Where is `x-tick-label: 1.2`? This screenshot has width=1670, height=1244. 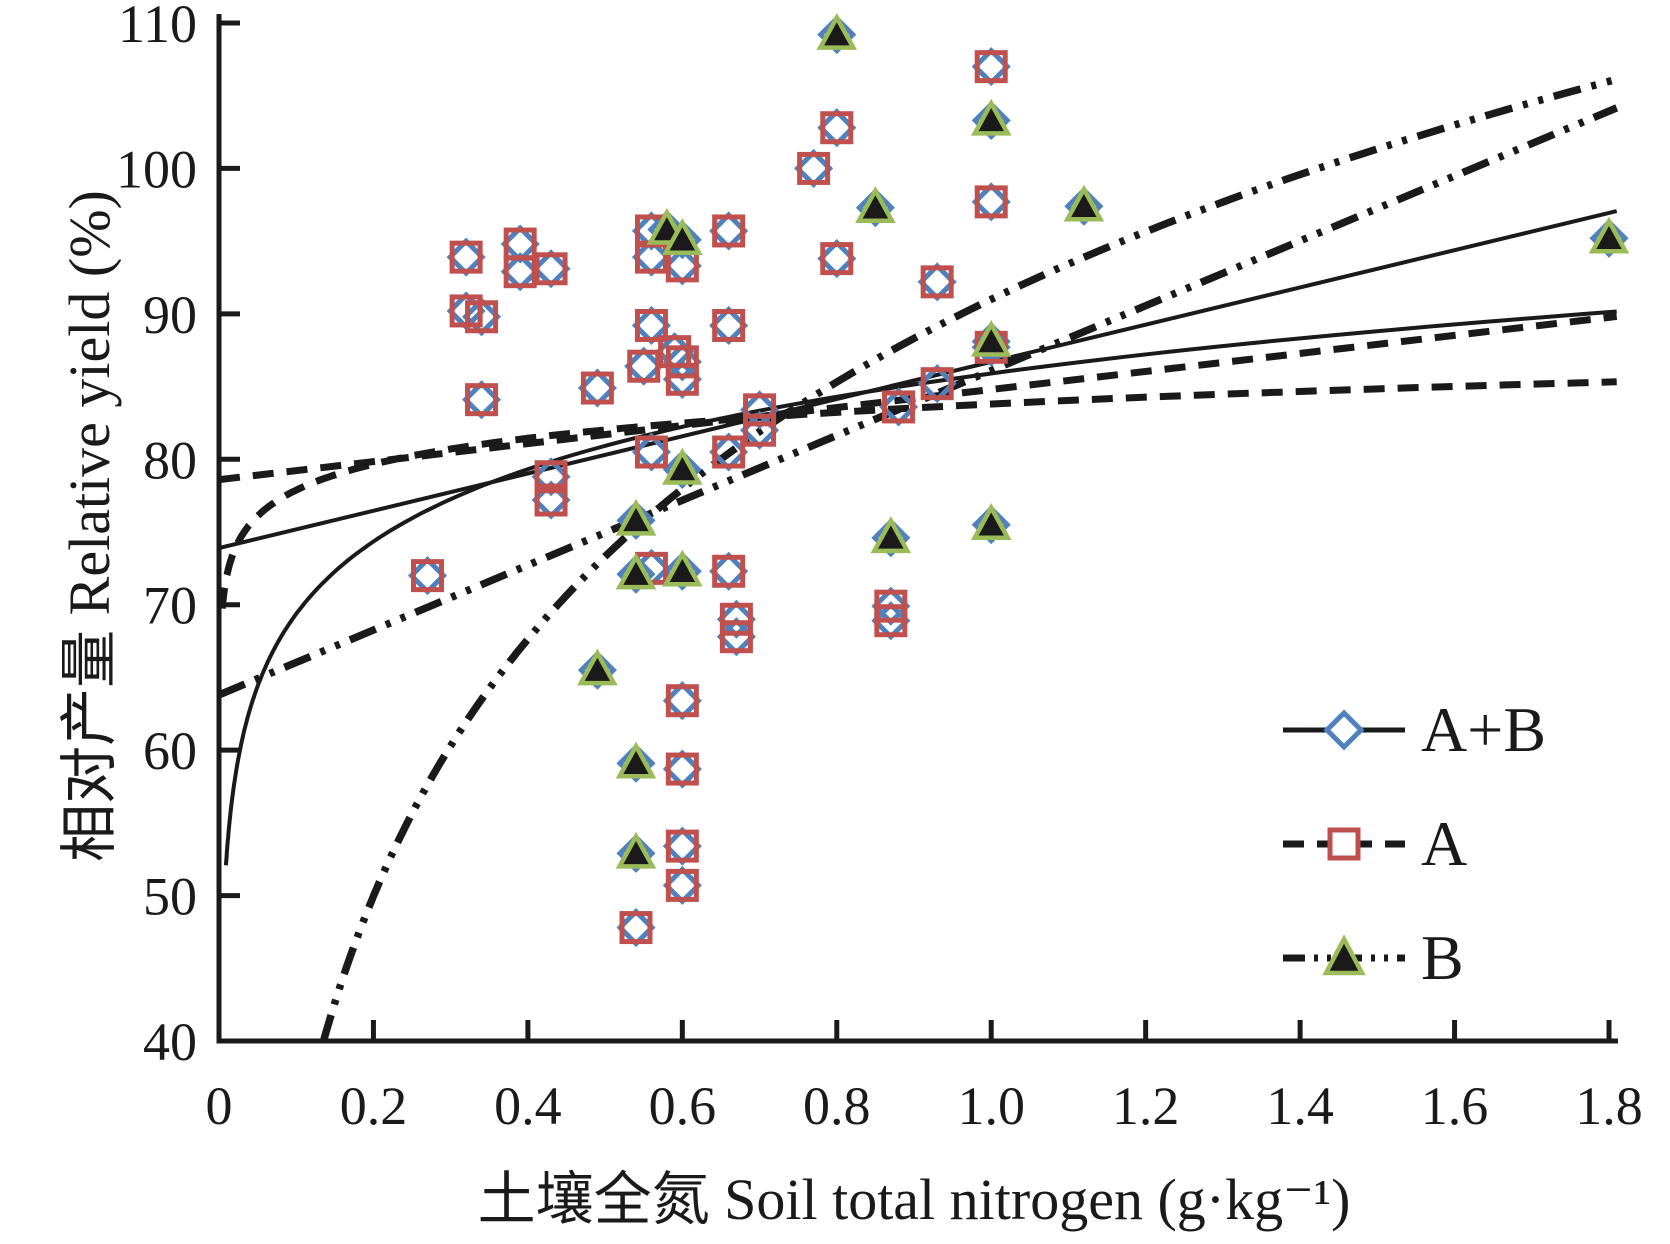 x-tick-label: 1.2 is located at coordinates (1146, 1106).